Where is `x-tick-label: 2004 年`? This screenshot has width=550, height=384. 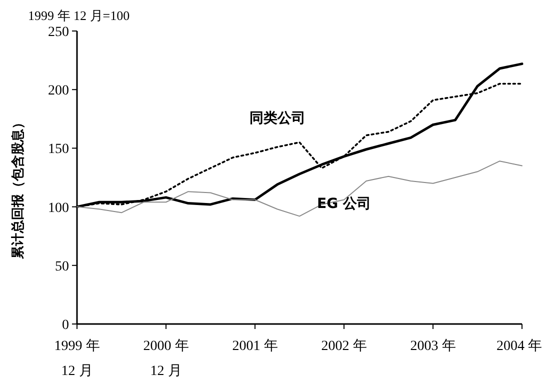 x-tick-label: 2004 年 is located at coordinates (519, 346).